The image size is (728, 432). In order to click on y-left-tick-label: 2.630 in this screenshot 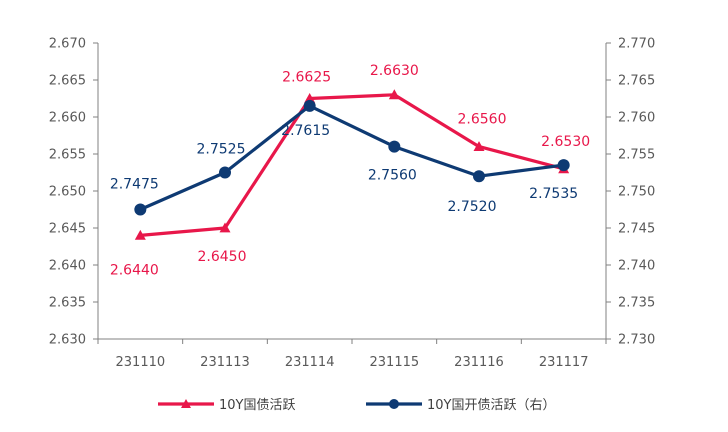, I will do `click(67, 340)`.